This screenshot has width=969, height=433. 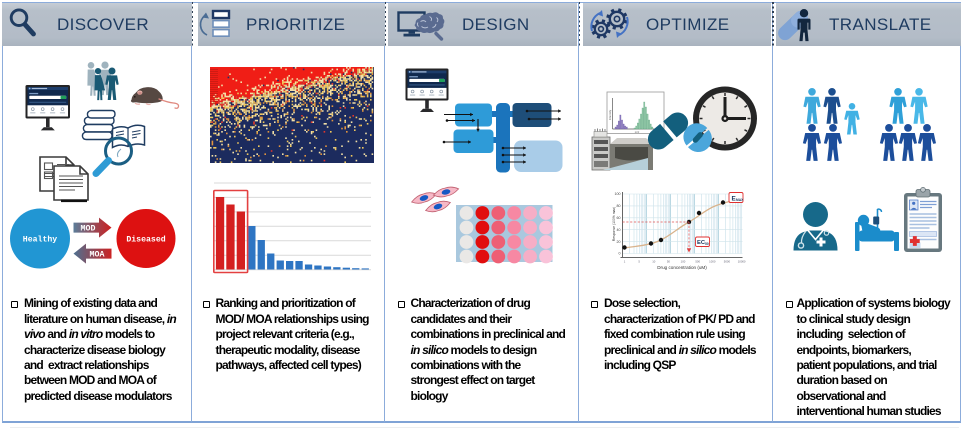 What do you see at coordinates (145, 240) in the screenshot?
I see `svg-text: Diseased` at bounding box center [145, 240].